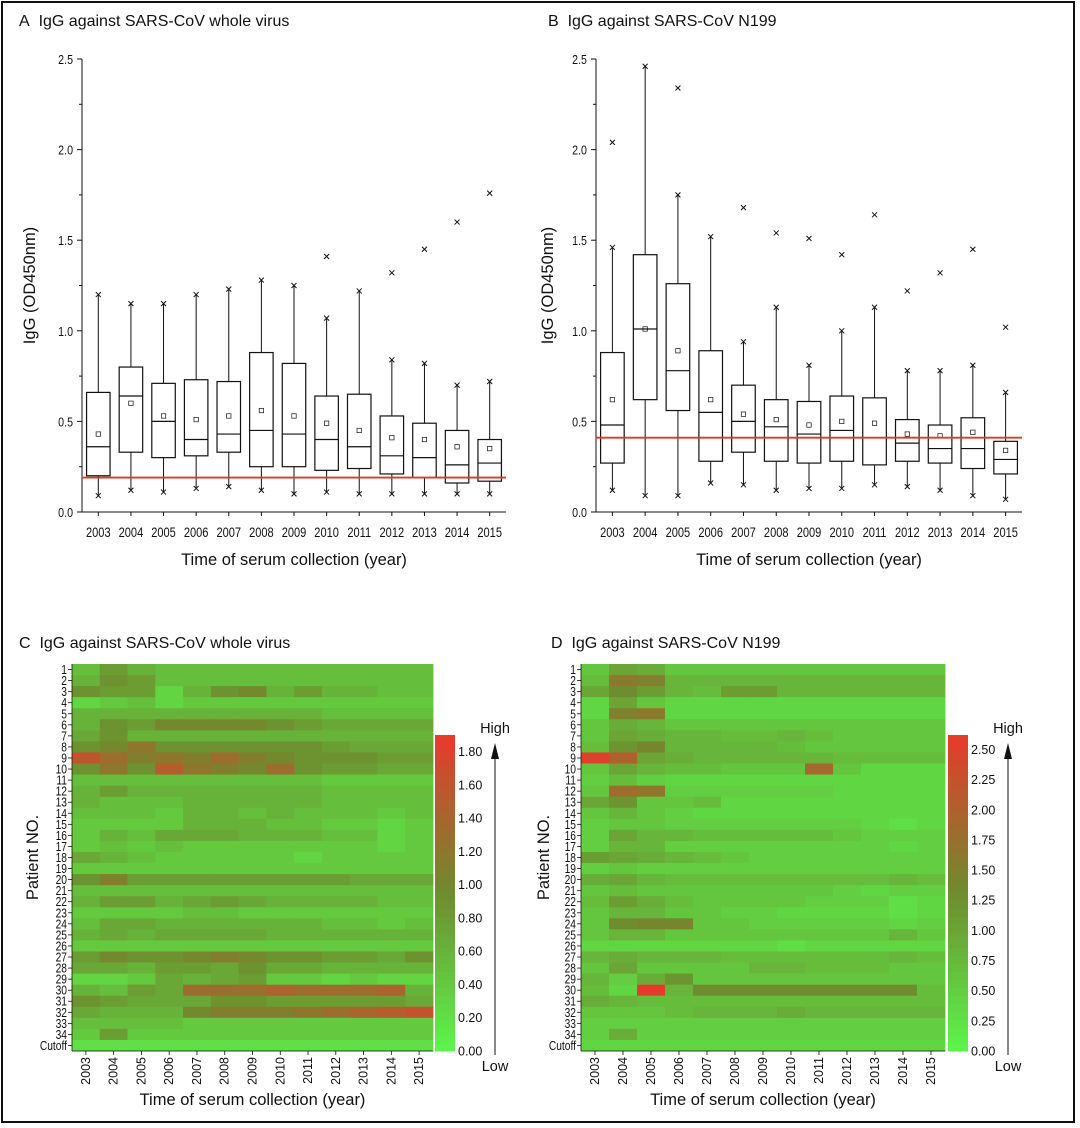 The image size is (1080, 1128). I want to click on heatmap-cell-8-2007, so click(197, 747).